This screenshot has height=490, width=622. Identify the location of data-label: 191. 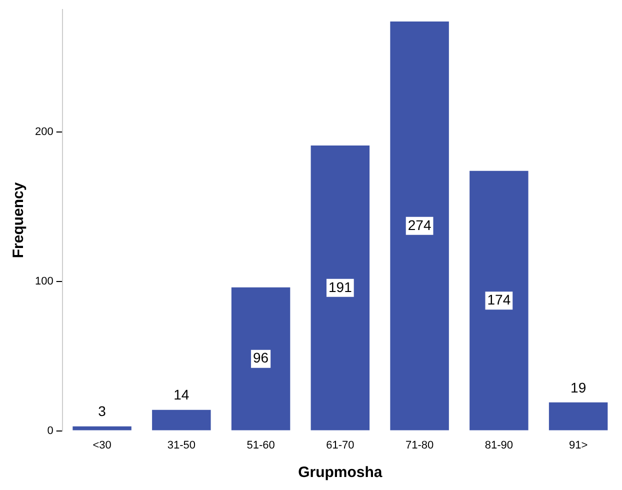
(340, 286).